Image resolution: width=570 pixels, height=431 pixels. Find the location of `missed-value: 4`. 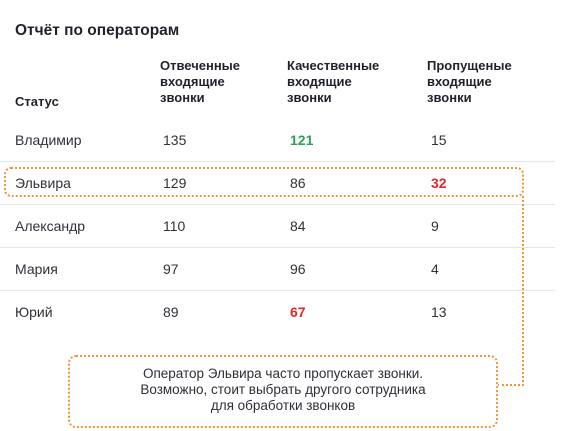

missed-value: 4 is located at coordinates (435, 269).